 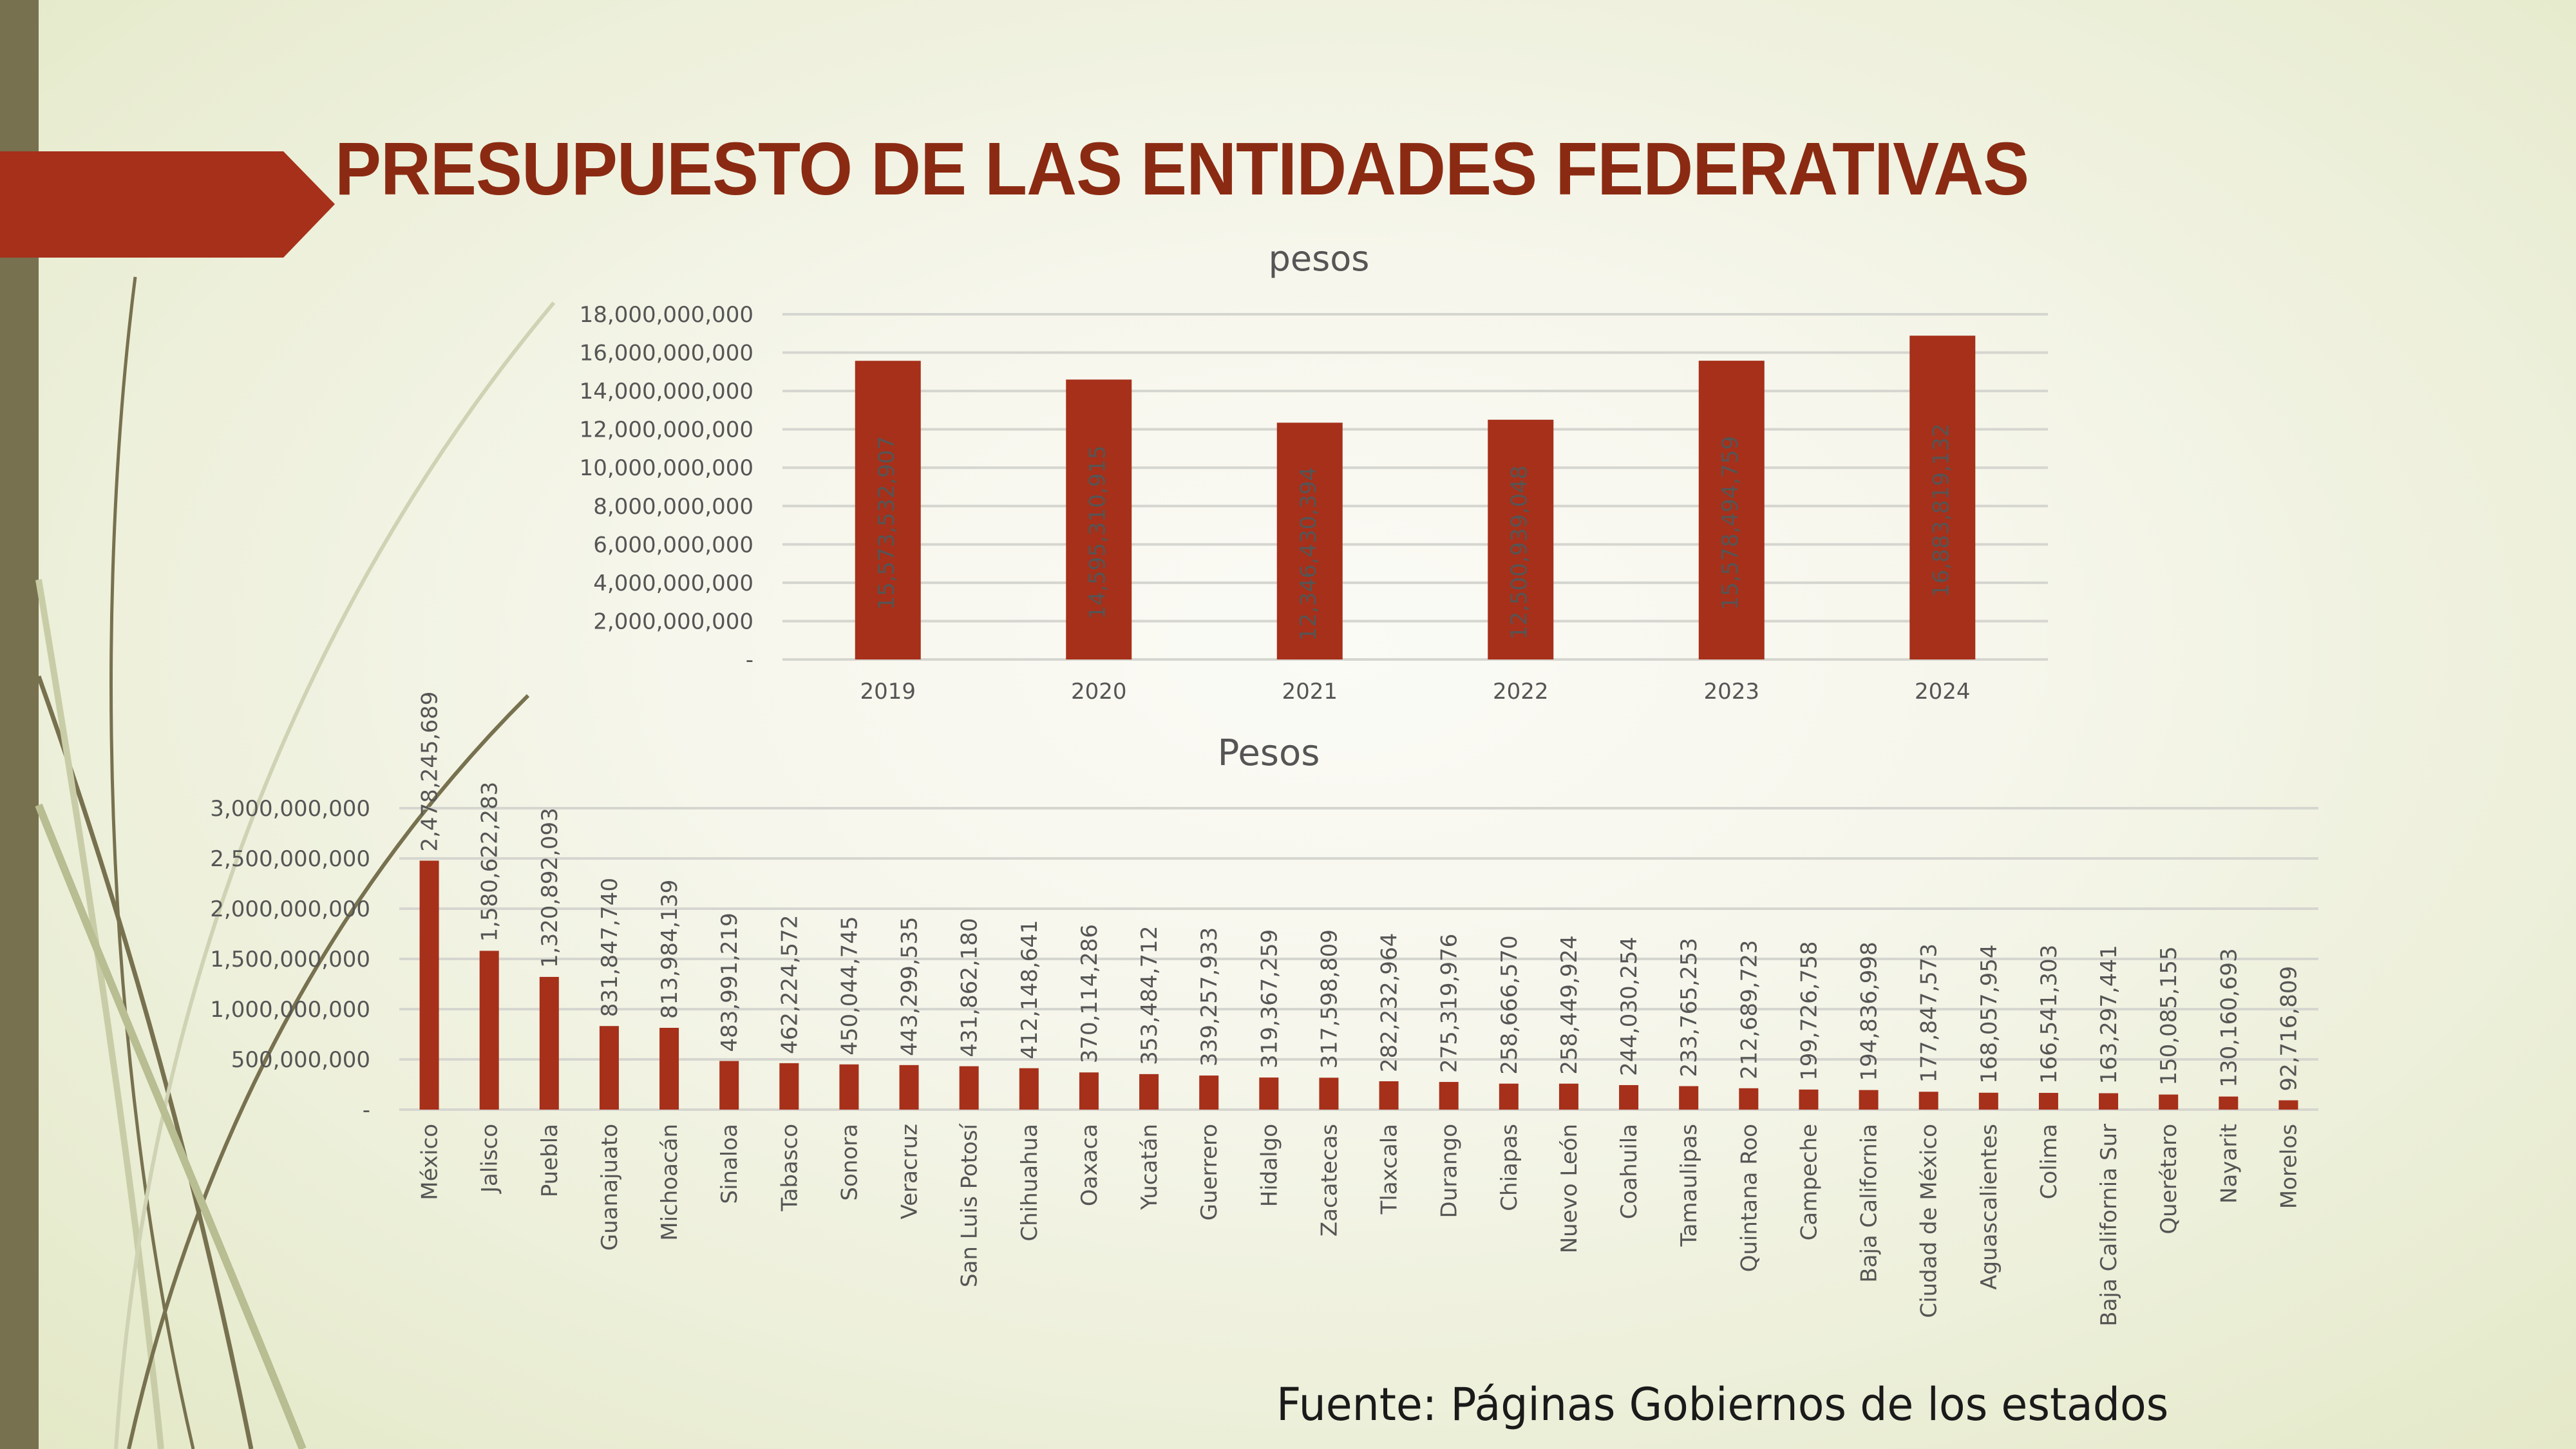 I want to click on x-category-label: Zacatecas, so click(x=1329, y=1180).